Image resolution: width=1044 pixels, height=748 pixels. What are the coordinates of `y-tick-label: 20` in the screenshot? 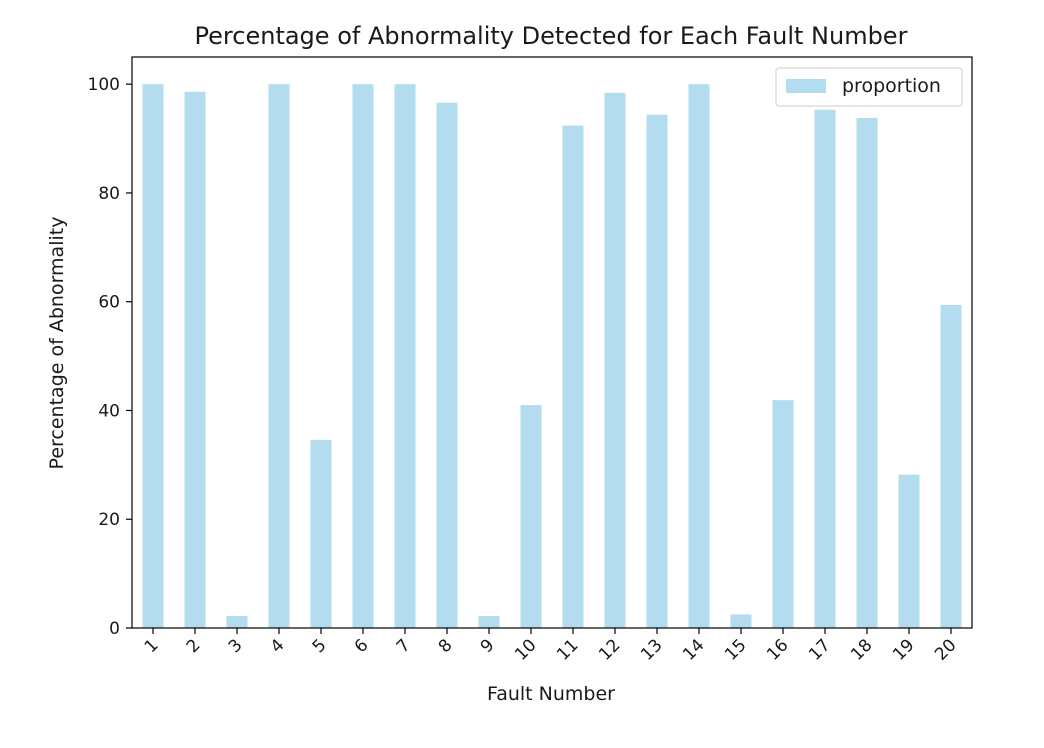 It's located at (109, 520).